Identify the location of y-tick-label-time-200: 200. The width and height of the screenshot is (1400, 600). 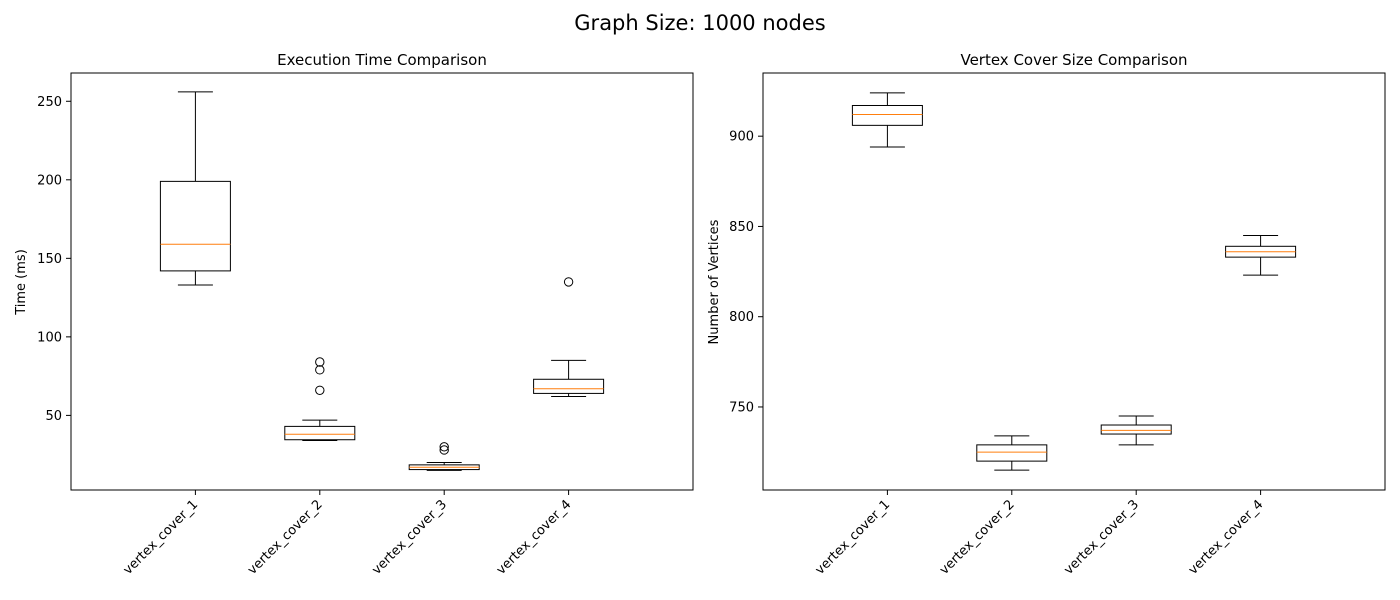
(49, 180).